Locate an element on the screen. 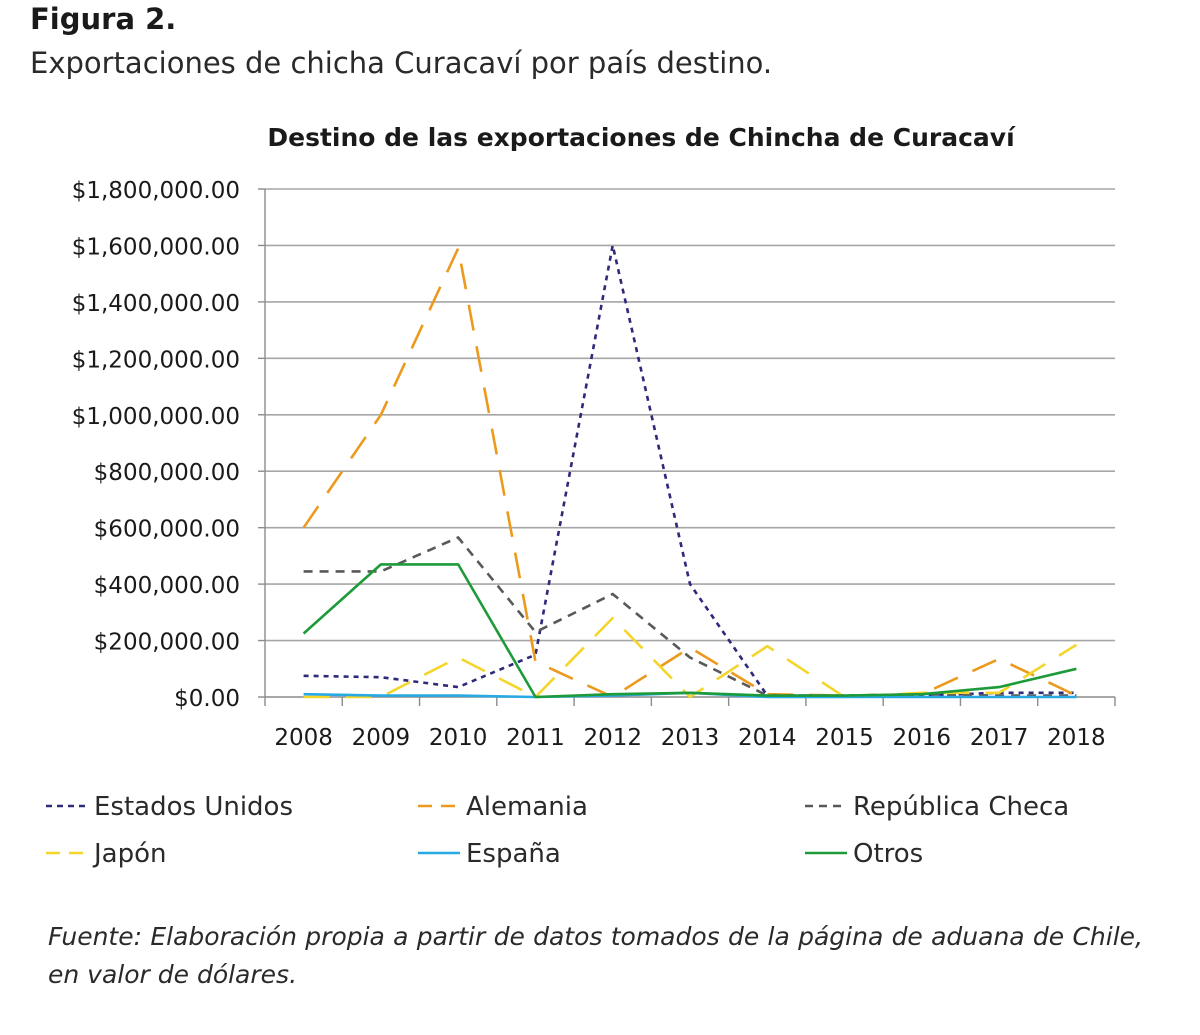 Image resolution: width=1200 pixels, height=1035 pixels. legend-label: República Checa is located at coordinates (961, 807).